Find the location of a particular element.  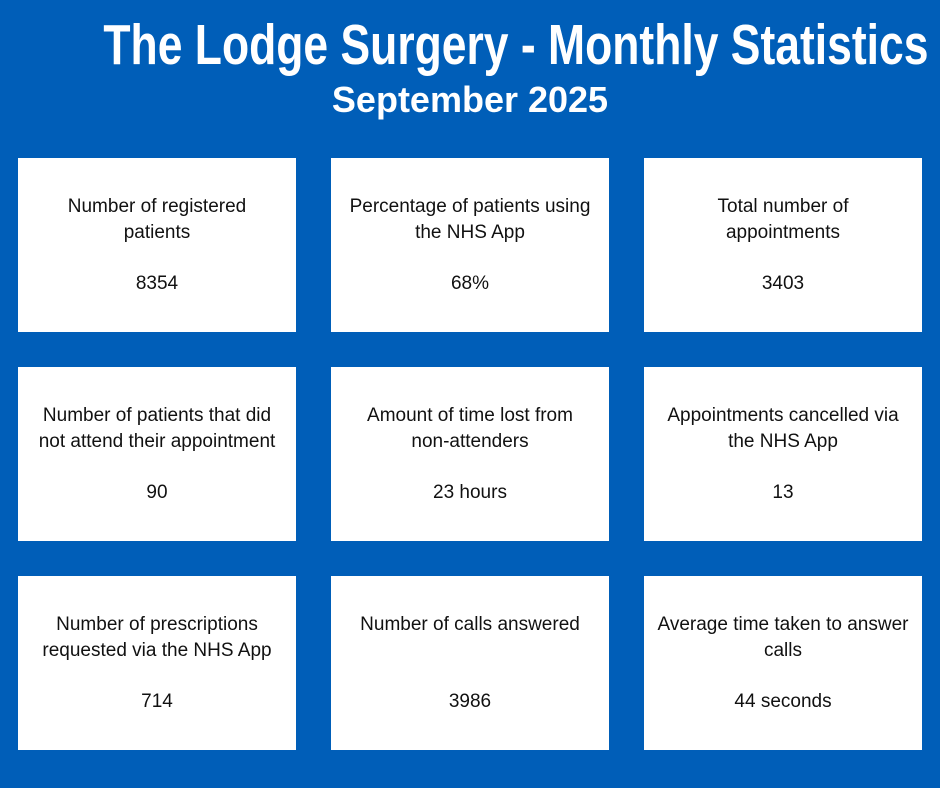

stat-card-calls-answered: Number of calls answered 3986 is located at coordinates (470, 663).